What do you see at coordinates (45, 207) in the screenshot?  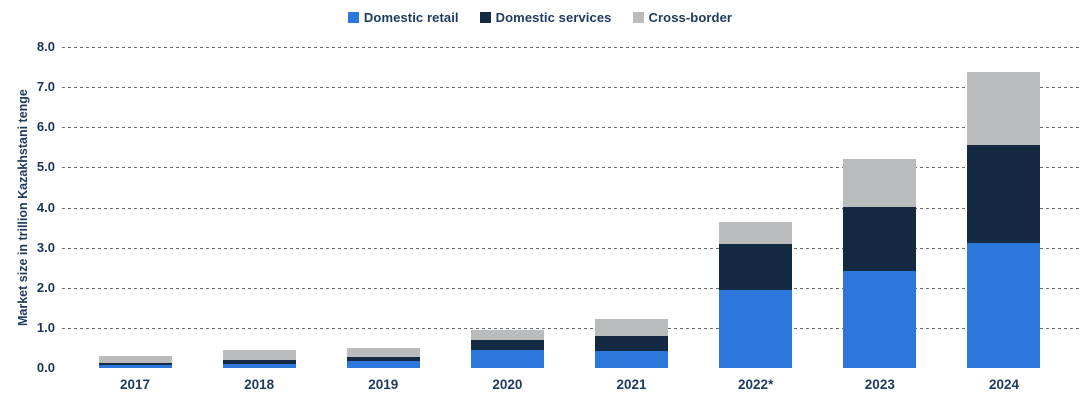 I see `y-tick-label: 4.0` at bounding box center [45, 207].